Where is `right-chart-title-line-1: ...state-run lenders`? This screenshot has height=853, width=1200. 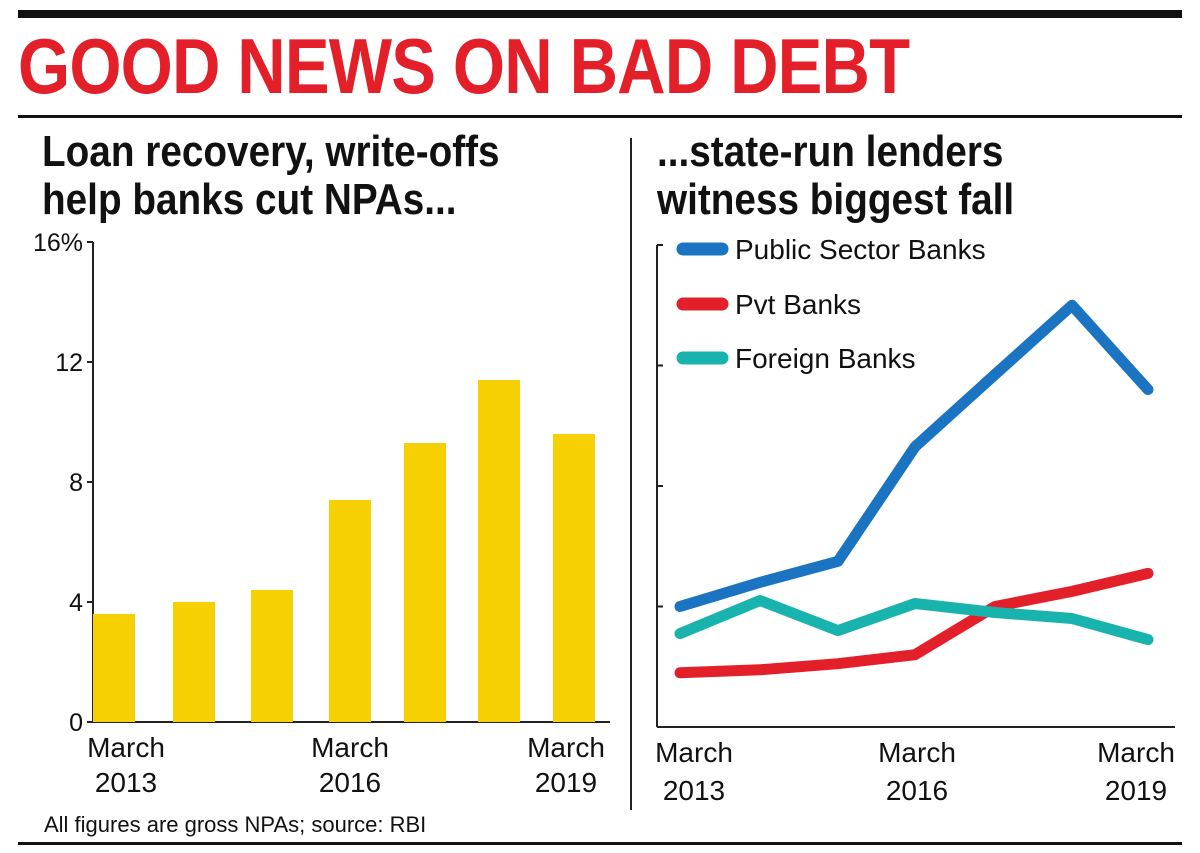
right-chart-title-line-1: ...state-run lenders is located at coordinates (830, 151).